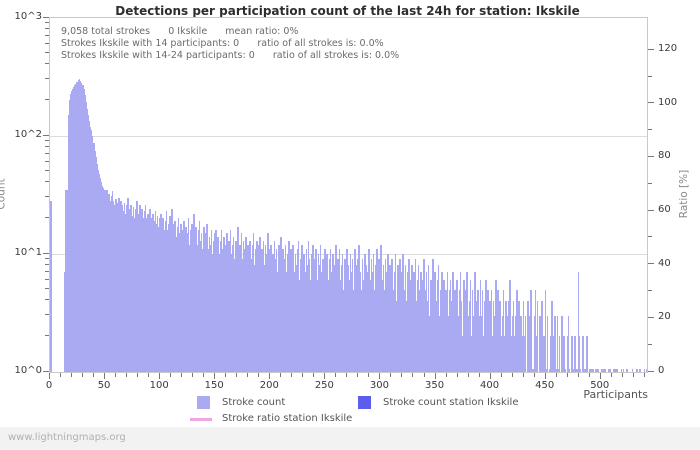 The width and height of the screenshot is (700, 450). Describe the element at coordinates (684, 194) in the screenshot. I see `y-axis-label-ratio: Ratio [%]` at that location.